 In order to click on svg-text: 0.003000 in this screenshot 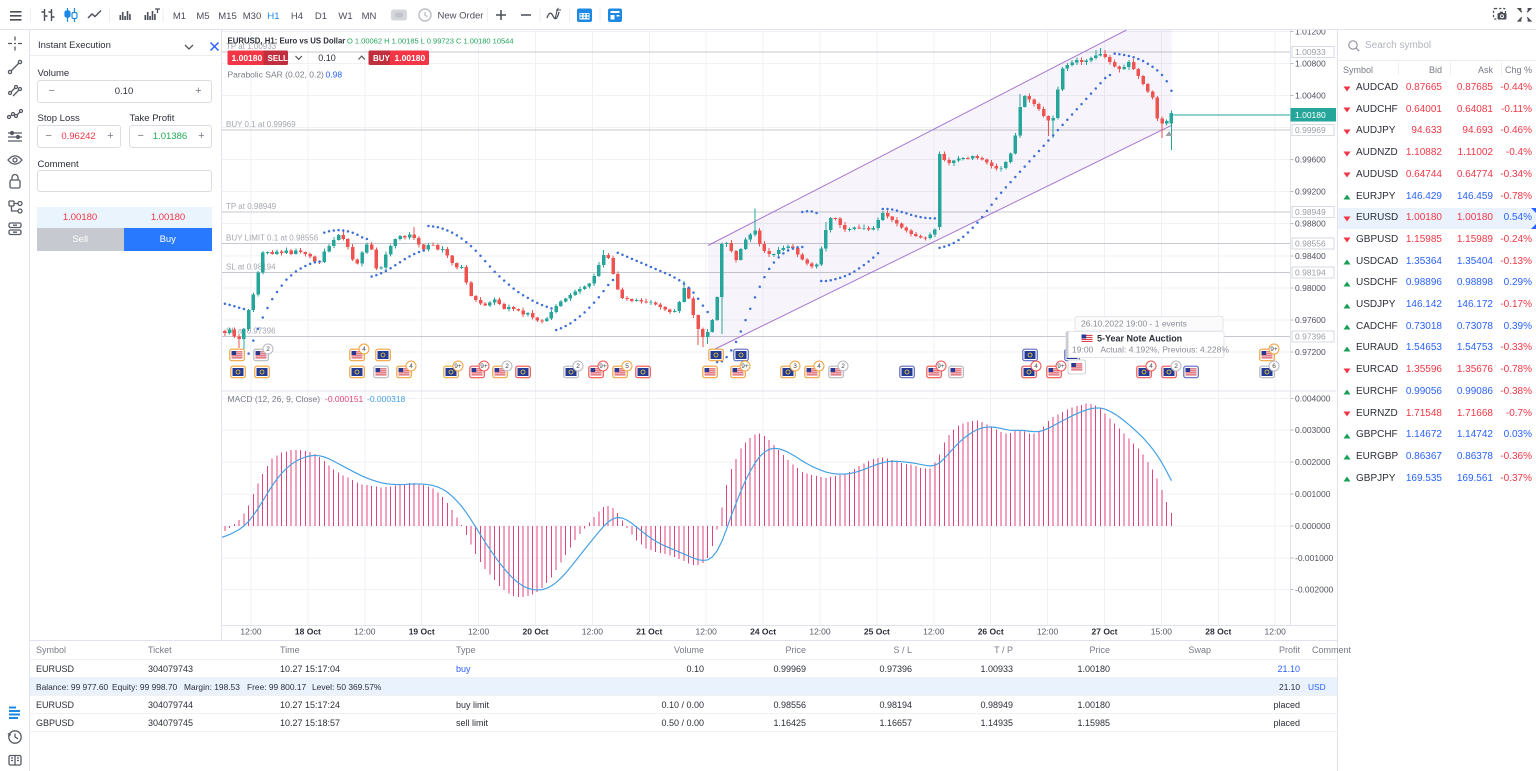, I will do `click(1313, 430)`.